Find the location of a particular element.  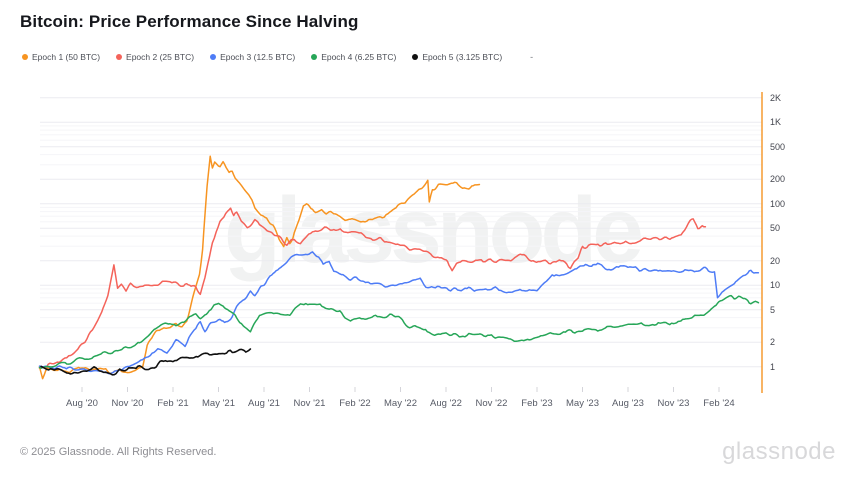

x-tick-label: Feb '21 is located at coordinates (173, 403).